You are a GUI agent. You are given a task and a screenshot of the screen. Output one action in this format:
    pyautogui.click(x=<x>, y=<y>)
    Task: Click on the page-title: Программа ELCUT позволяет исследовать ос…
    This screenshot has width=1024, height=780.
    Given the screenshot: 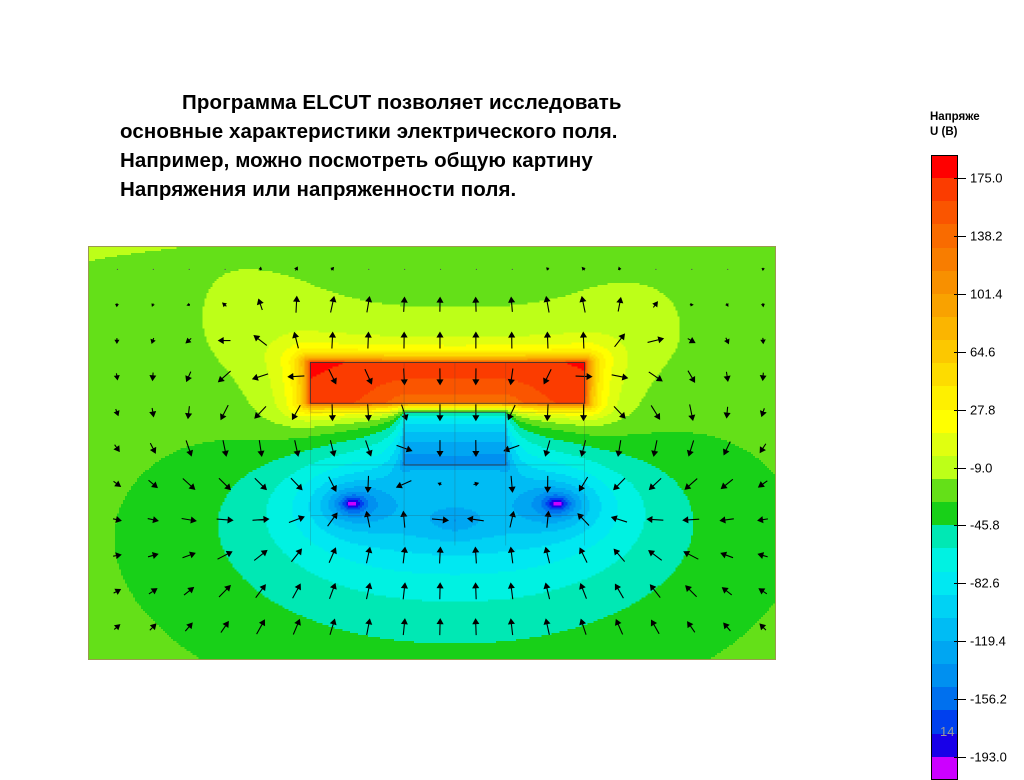 What is the action you would take?
    pyautogui.click(x=450, y=146)
    